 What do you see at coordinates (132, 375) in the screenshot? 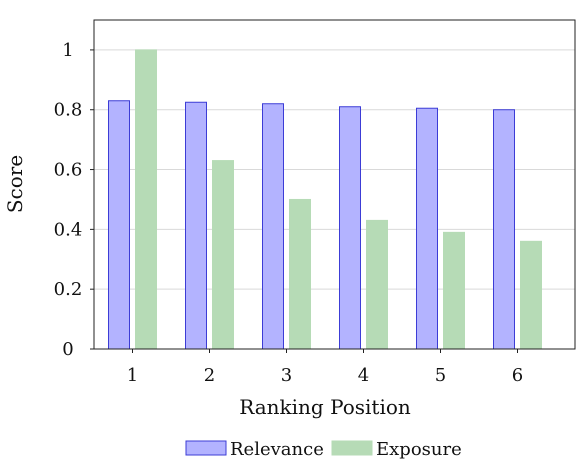
I see `x-tick-label: 1` at bounding box center [132, 375].